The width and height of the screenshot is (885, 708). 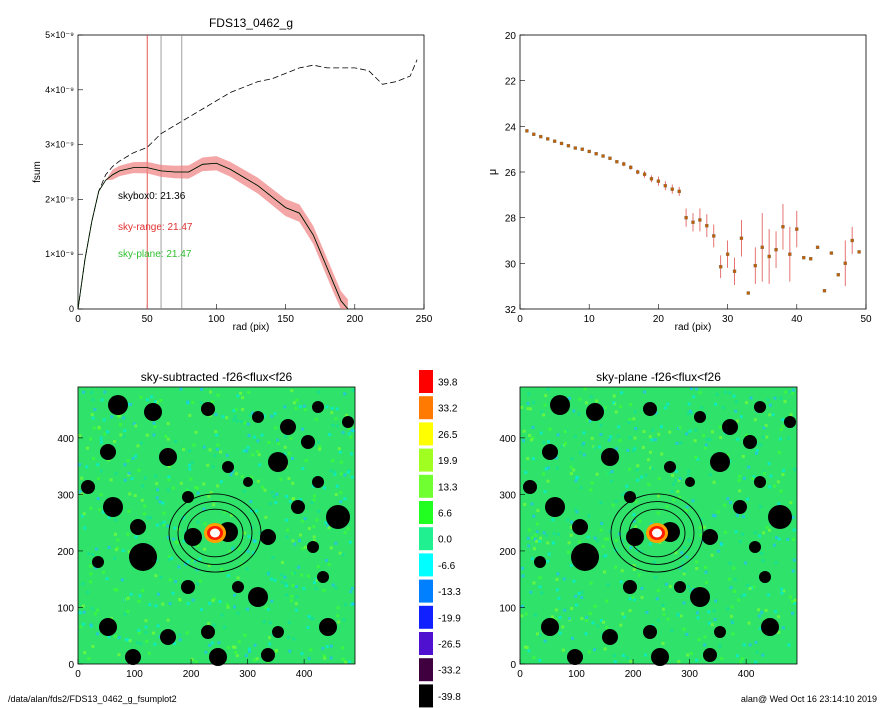 I want to click on chart3-xtick-label: 200, so click(x=191, y=674).